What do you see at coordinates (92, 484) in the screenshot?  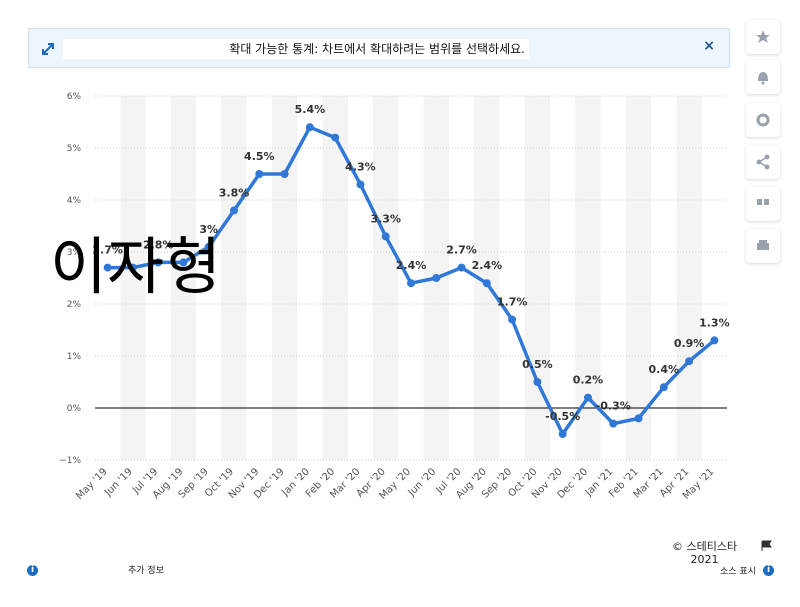 I see `x-tick-label: May '19` at bounding box center [92, 484].